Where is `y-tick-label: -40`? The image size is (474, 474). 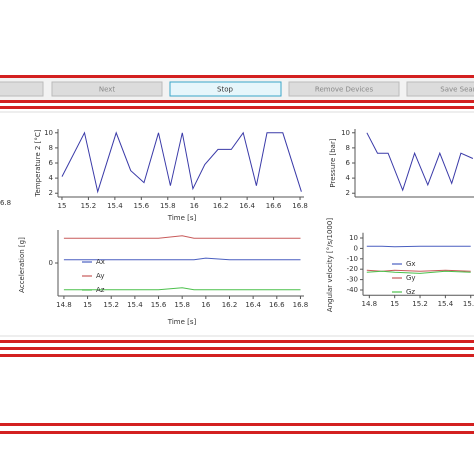
y-tick-label: -40 is located at coordinates (352, 290).